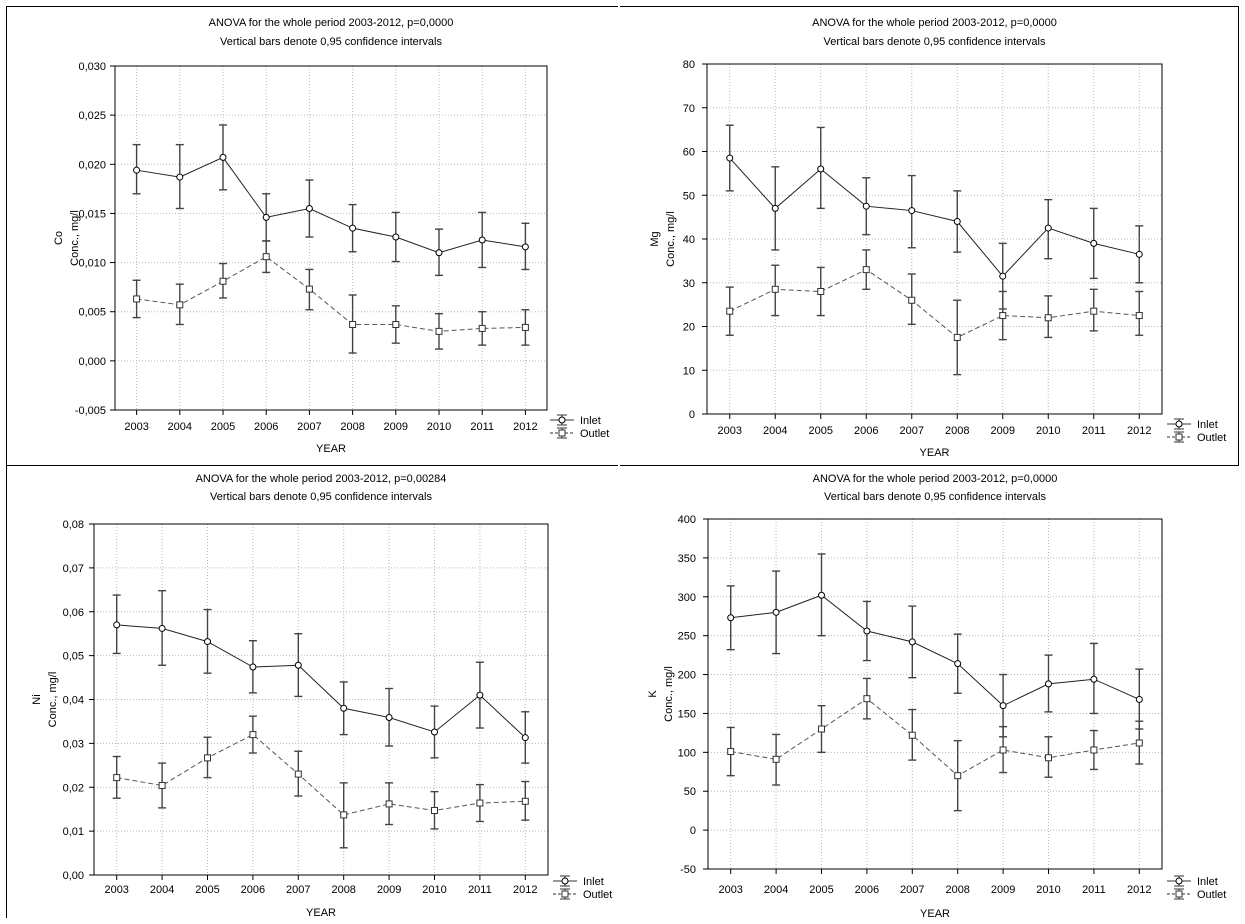 Image resolution: width=1245 pixels, height=924 pixels. I want to click on chart-0-series-0-line, so click(331, 205).